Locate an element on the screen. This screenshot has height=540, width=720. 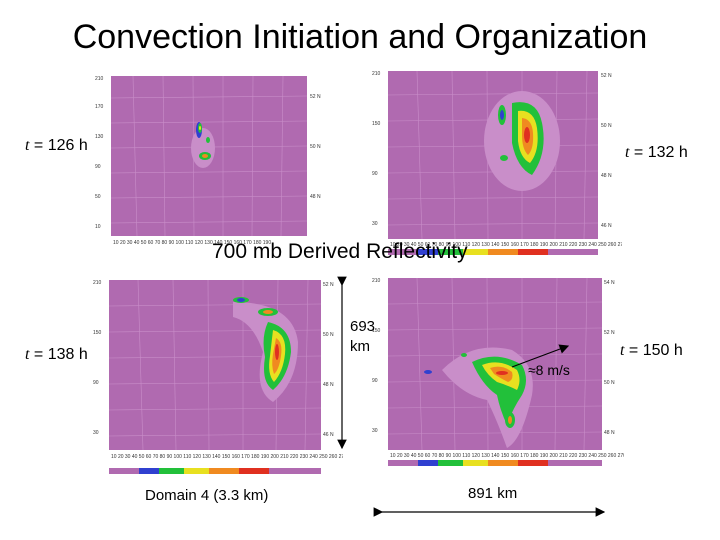
svg-text: 10 is located at coordinates (98, 227).